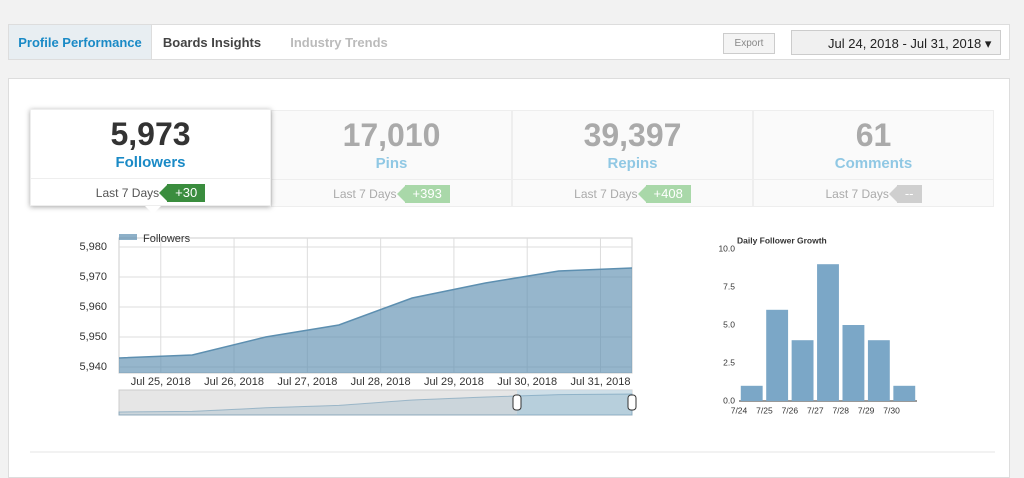  Describe the element at coordinates (729, 286) in the screenshot. I see `y-tick-label: 7.5` at that location.